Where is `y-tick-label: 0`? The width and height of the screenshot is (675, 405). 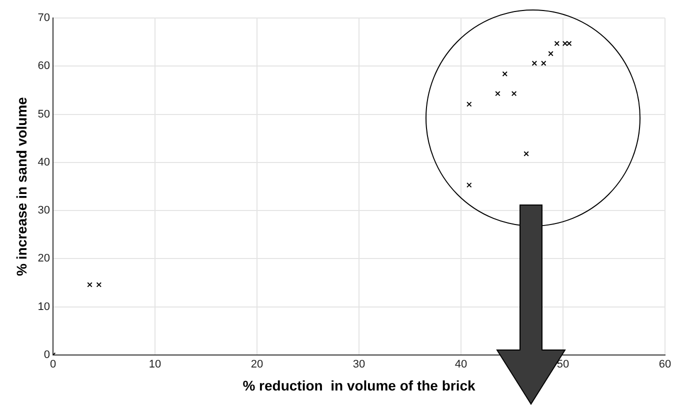 y-tick-label: 0 is located at coordinates (47, 355).